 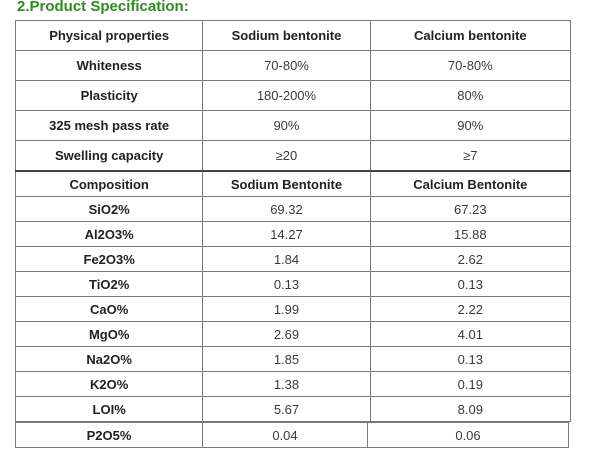 What do you see at coordinates (109, 334) in the screenshot?
I see `row-label: MgO%` at bounding box center [109, 334].